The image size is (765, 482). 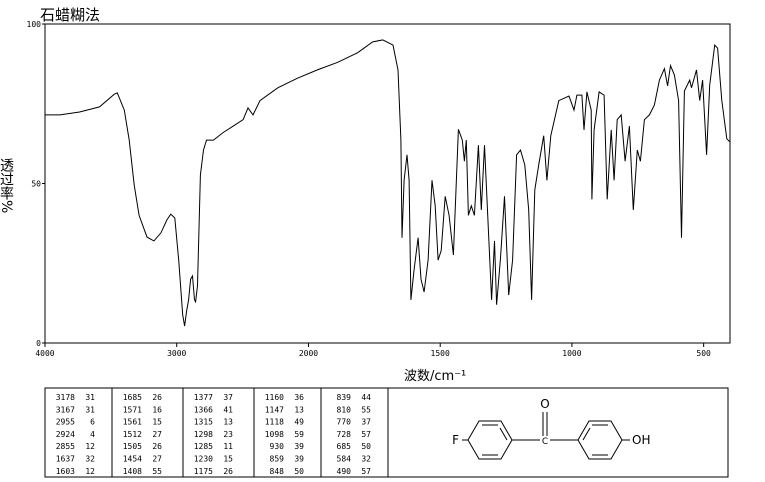 I want to click on structure, so click(x=546, y=436).